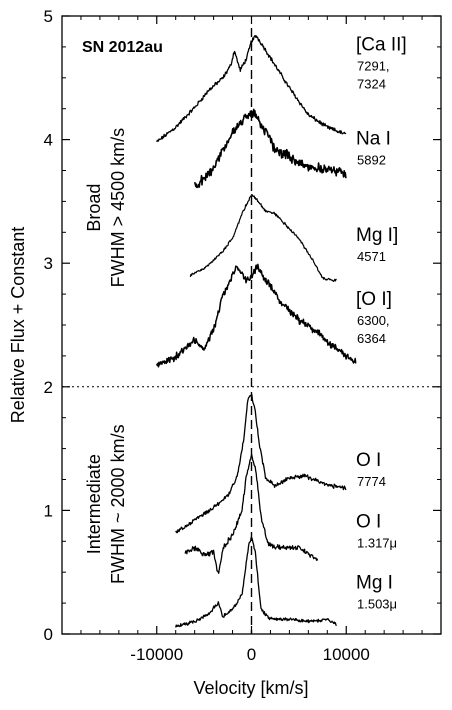 The height and width of the screenshot is (710, 452). What do you see at coordinates (377, 603) in the screenshot?
I see `series-sublabel: 1.503μ` at bounding box center [377, 603].